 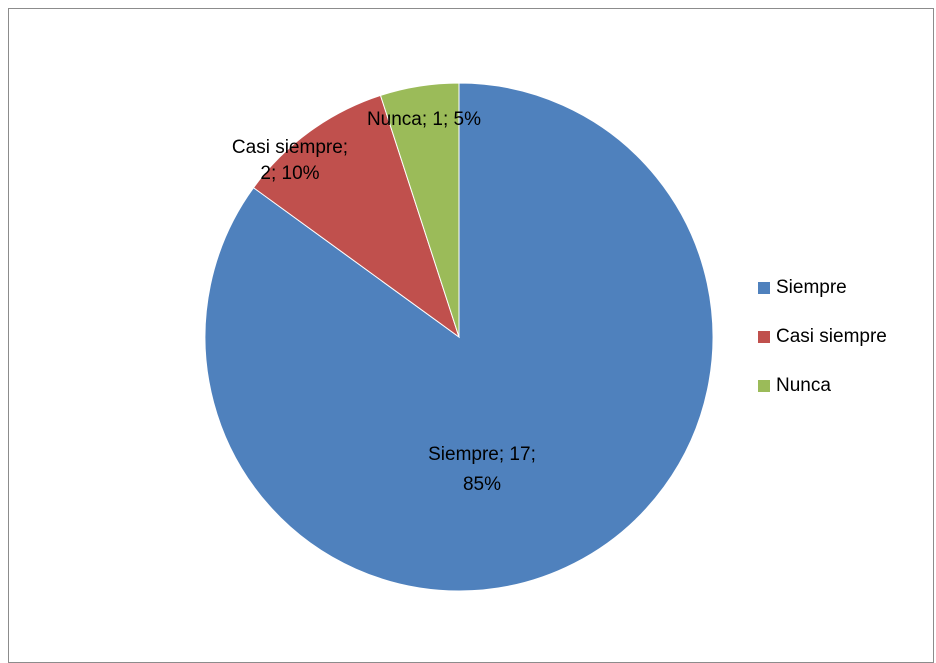 I want to click on data-label-nunca: Nunca; 1; 5%, so click(x=424, y=119).